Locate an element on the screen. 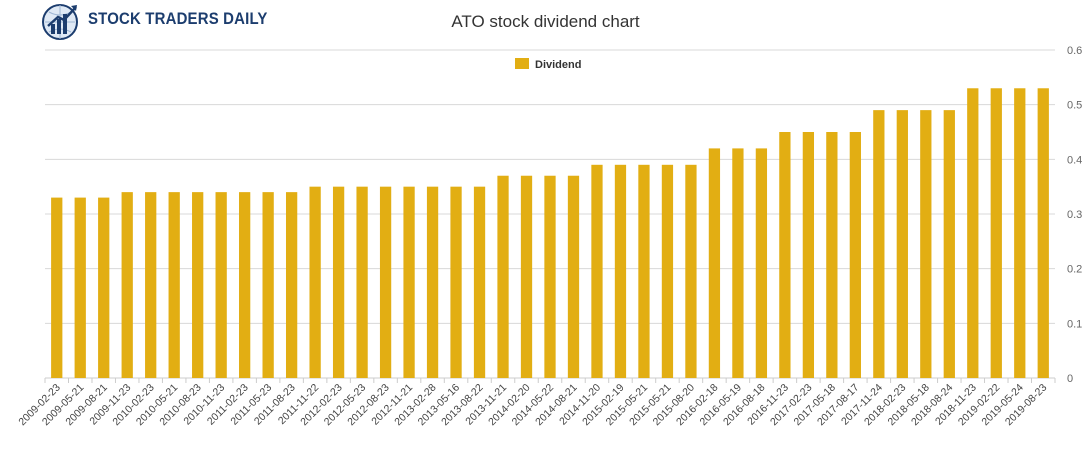  legend: Dividend is located at coordinates (548, 64).